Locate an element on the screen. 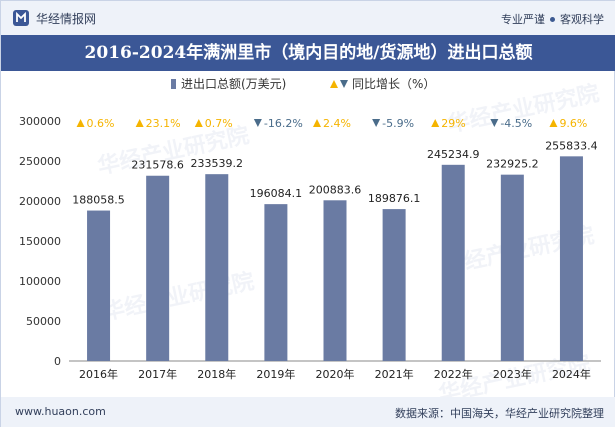 Image resolution: width=615 pixels, height=427 pixels. legend-up-triangle-icon is located at coordinates (334, 84).